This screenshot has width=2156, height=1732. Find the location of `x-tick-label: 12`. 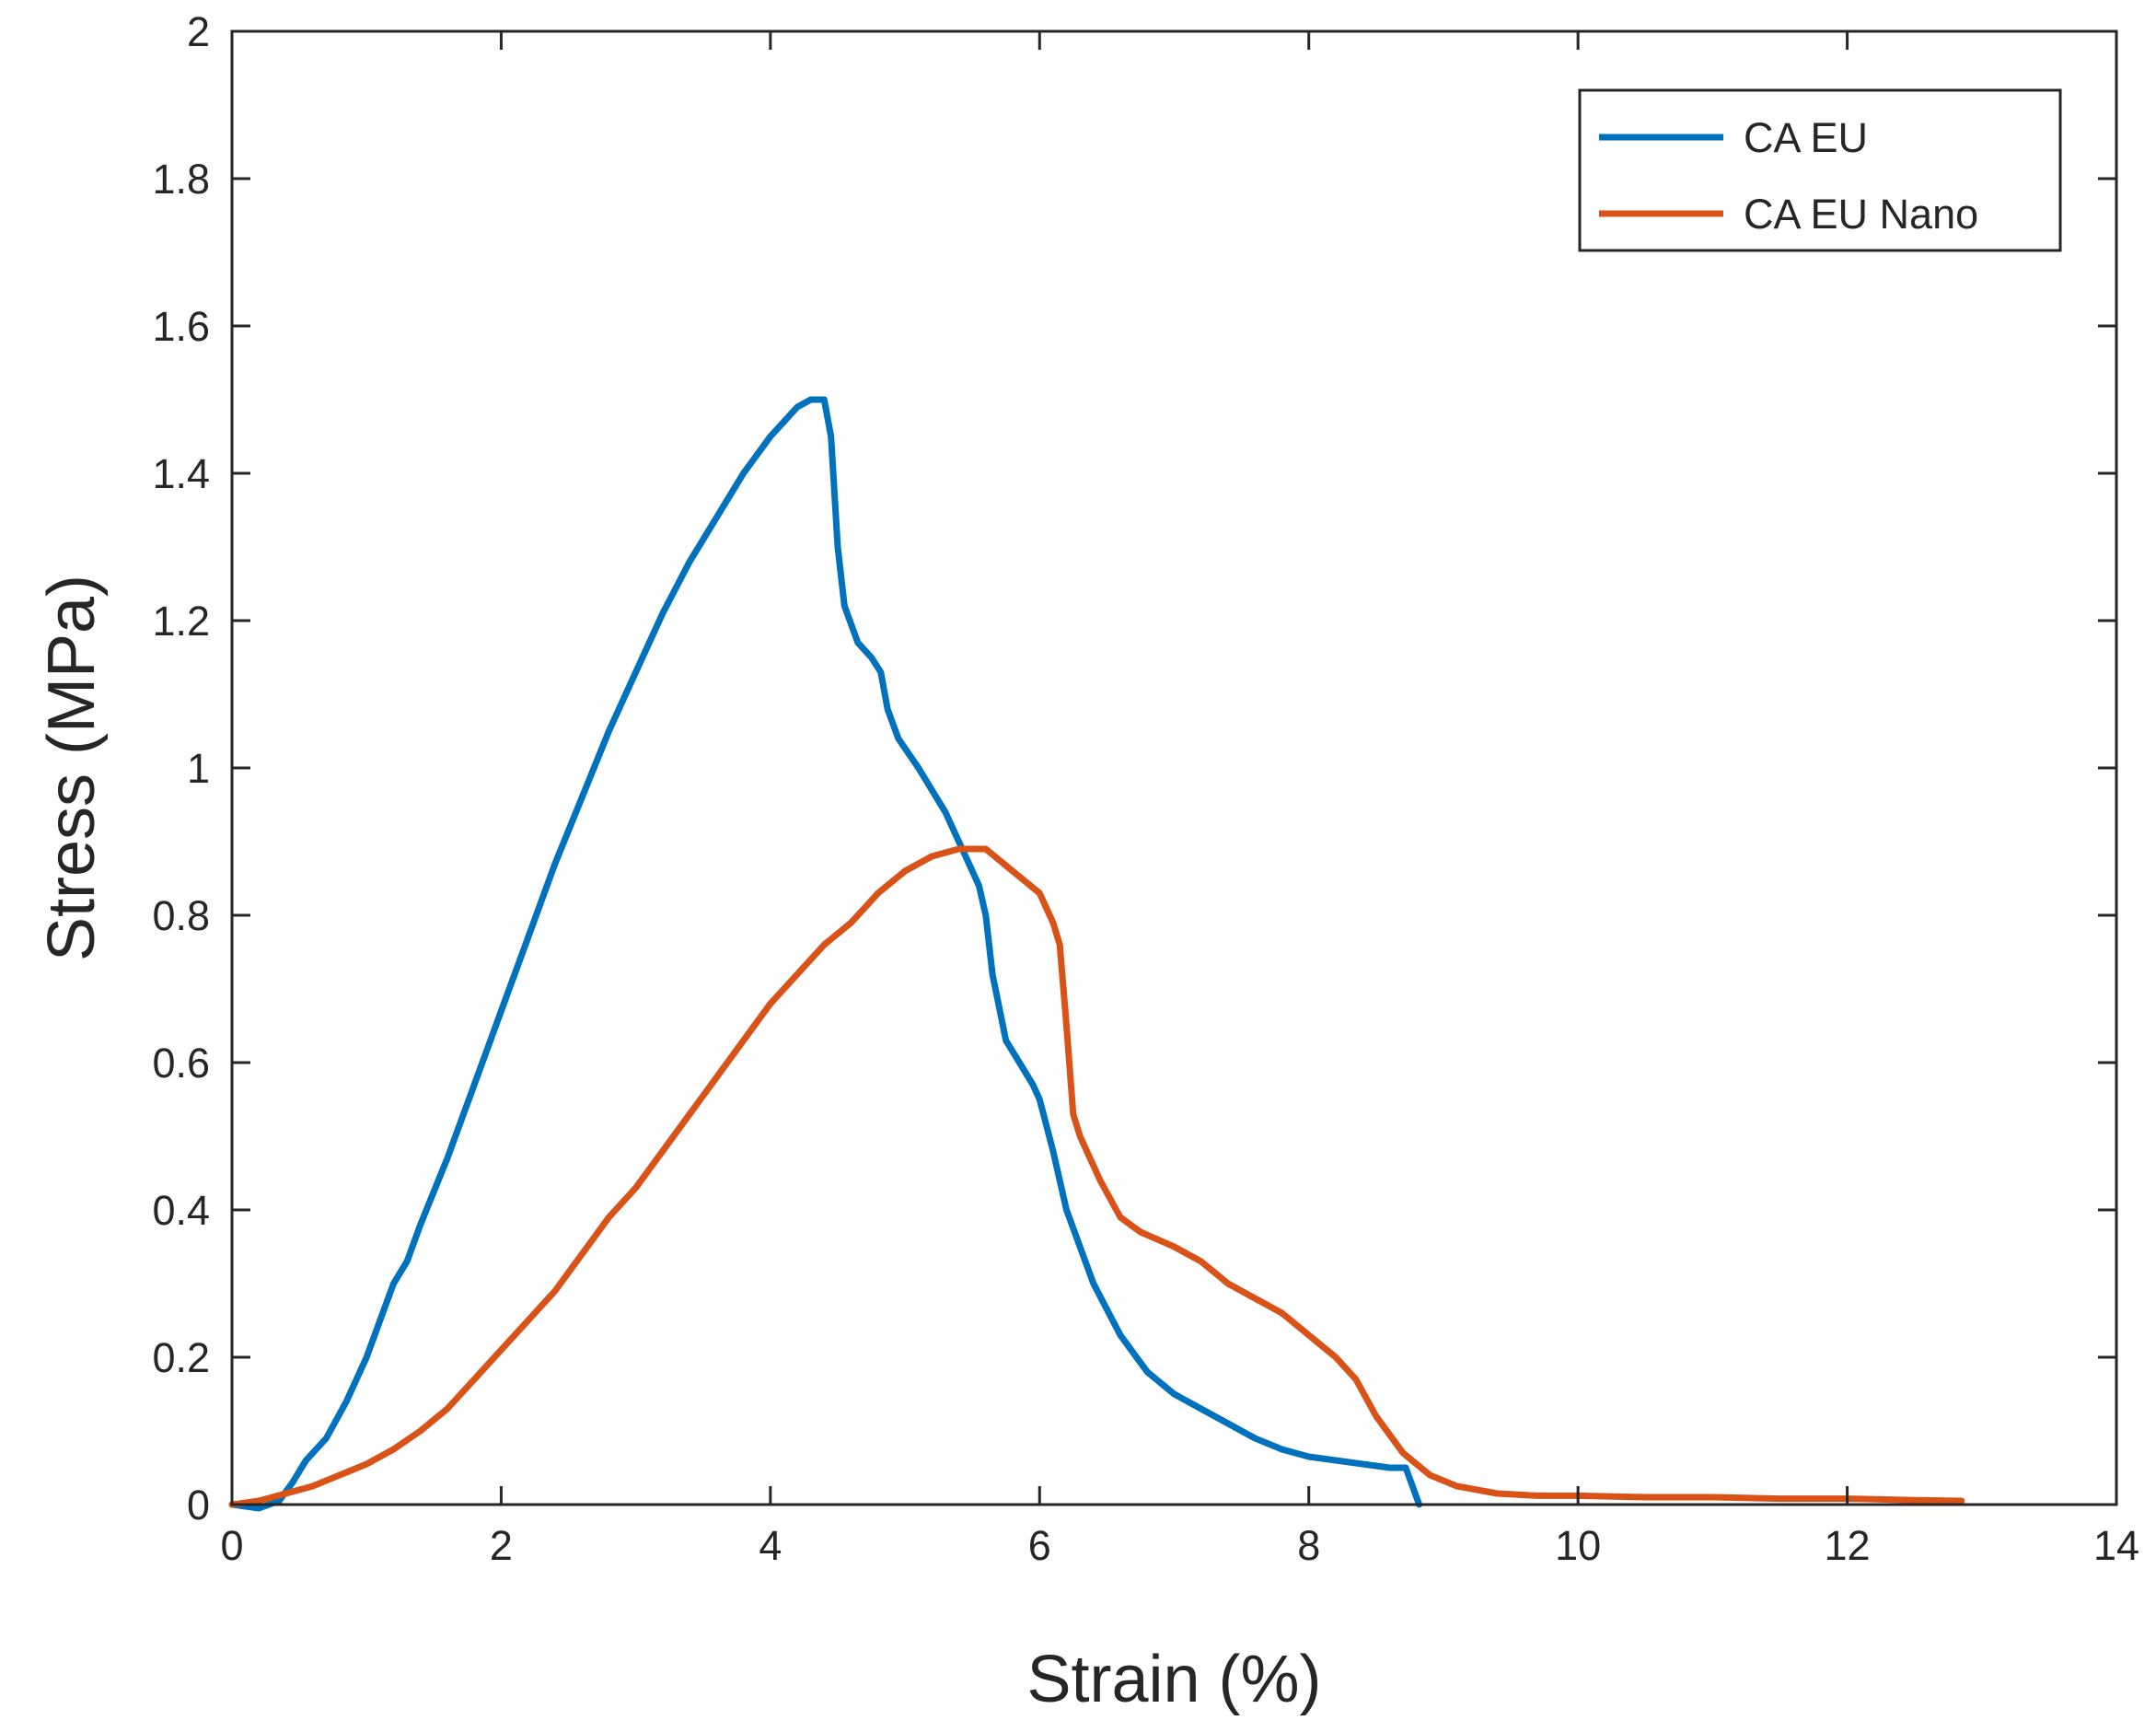

x-tick-label: 12 is located at coordinates (1848, 1545).